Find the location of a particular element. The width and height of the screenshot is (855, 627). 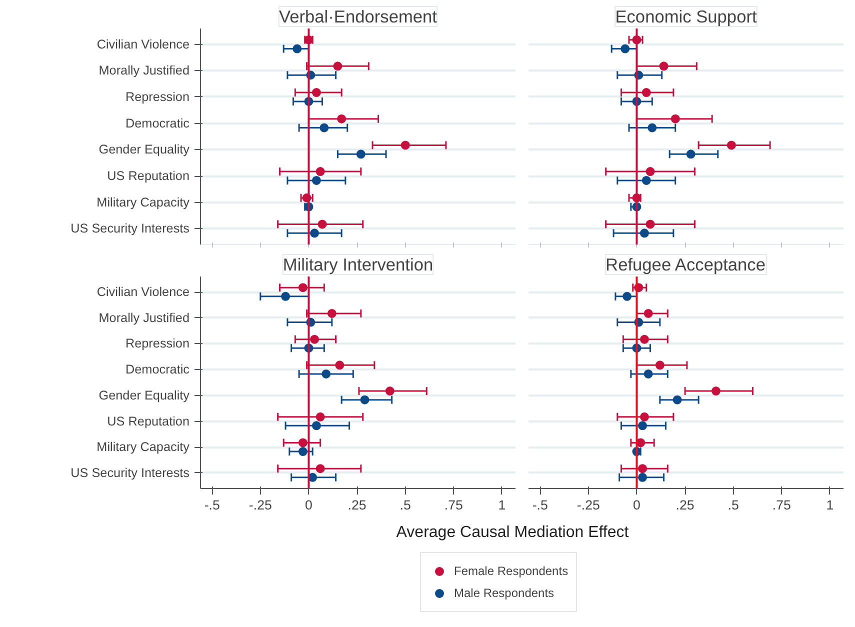

legend-label: Female Respondents is located at coordinates (511, 571).